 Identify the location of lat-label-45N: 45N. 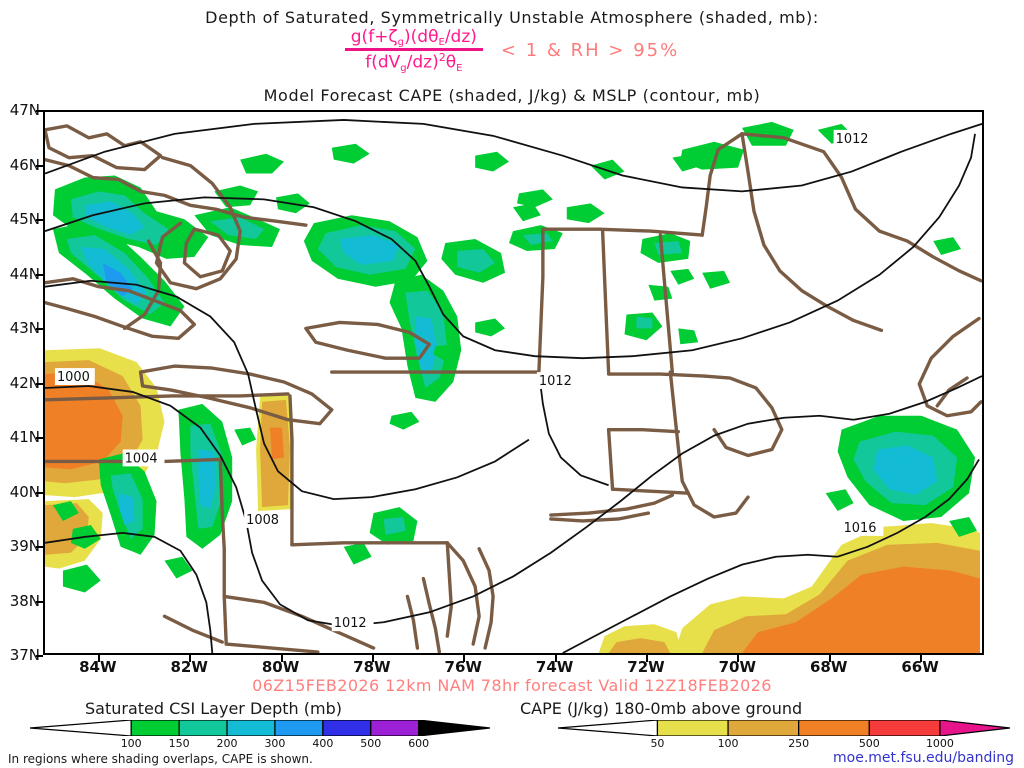
(24, 219).